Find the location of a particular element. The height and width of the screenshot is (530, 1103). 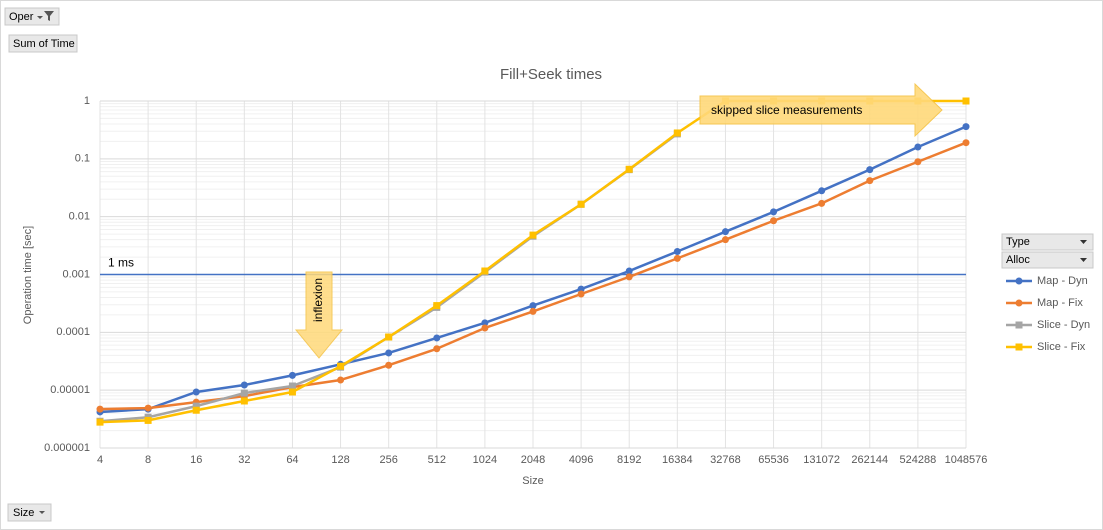

filter-icon is located at coordinates (45, 16).